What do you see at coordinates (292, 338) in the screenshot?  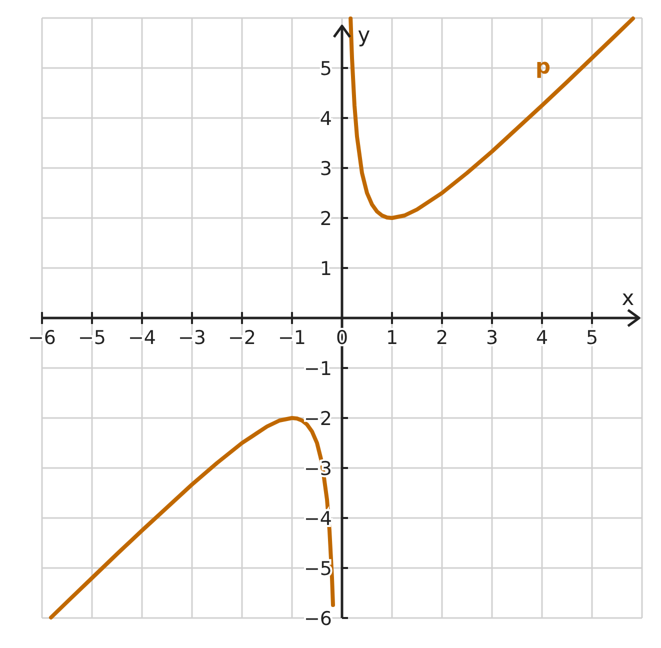 I see `x-tick-label: −1` at bounding box center [292, 338].